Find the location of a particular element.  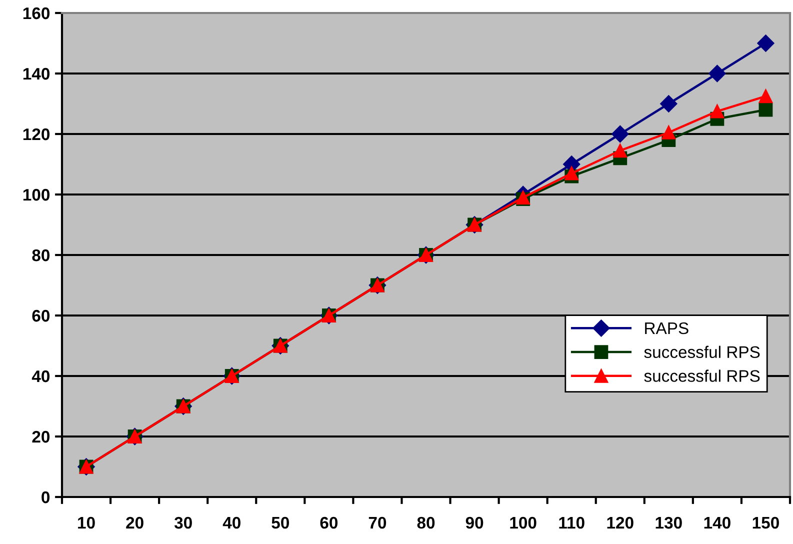

y-tick-label: 40 is located at coordinates (41, 376).